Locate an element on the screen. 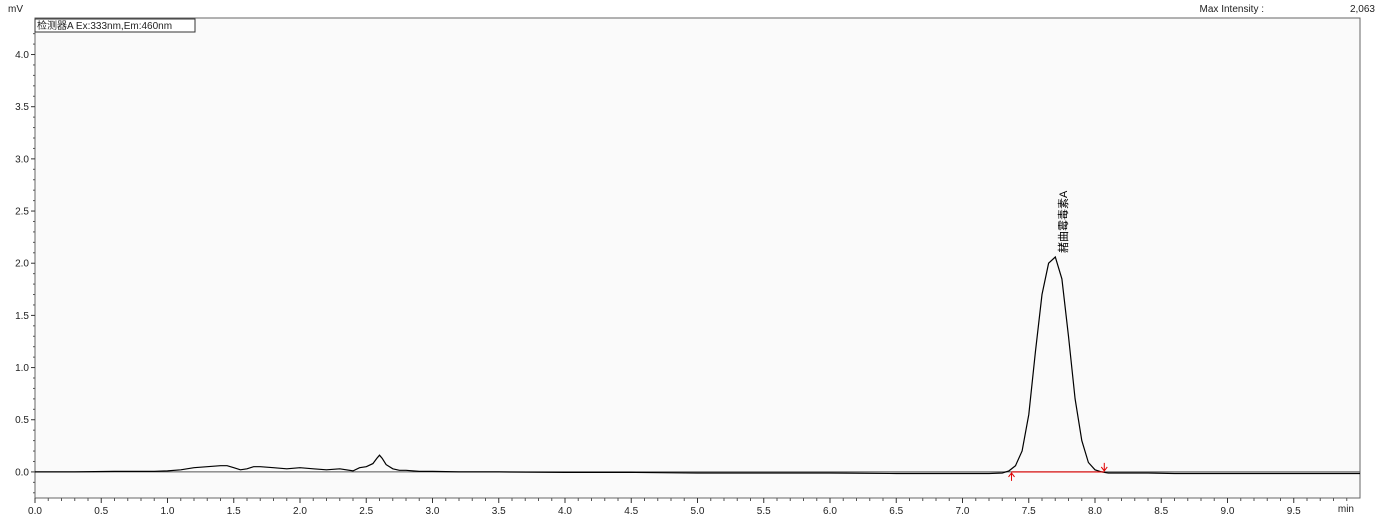 This screenshot has height=518, width=1380. y-tick-label: 2.0 is located at coordinates (22, 264).